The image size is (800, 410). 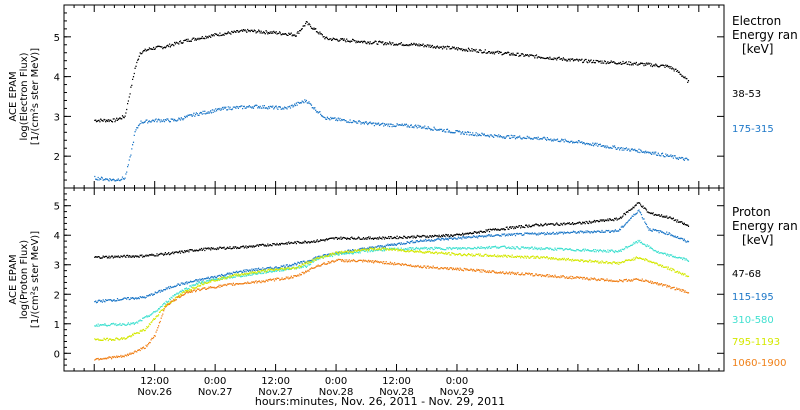 What do you see at coordinates (753, 297) in the screenshot?
I see `legend-label: 115-195` at bounding box center [753, 297].